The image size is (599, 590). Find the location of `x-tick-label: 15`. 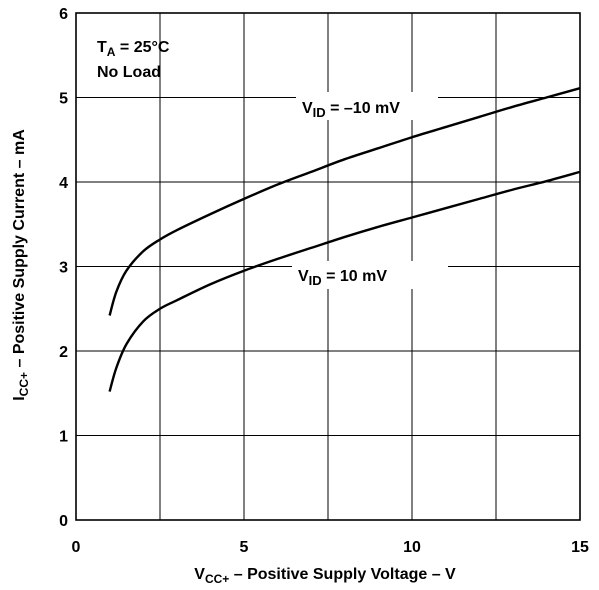

x-tick-label: 15 is located at coordinates (580, 547).